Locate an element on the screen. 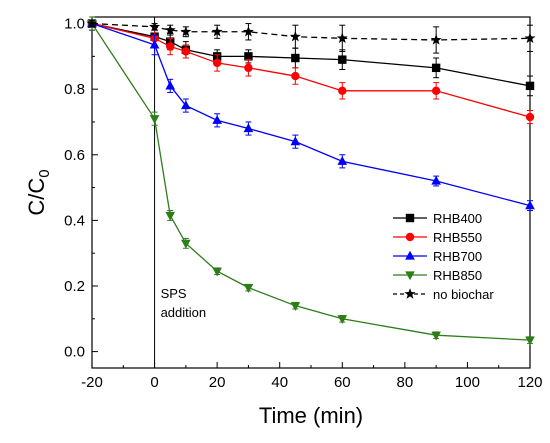 This screenshot has width=550, height=443. legend-label: RHB700 is located at coordinates (457, 256).